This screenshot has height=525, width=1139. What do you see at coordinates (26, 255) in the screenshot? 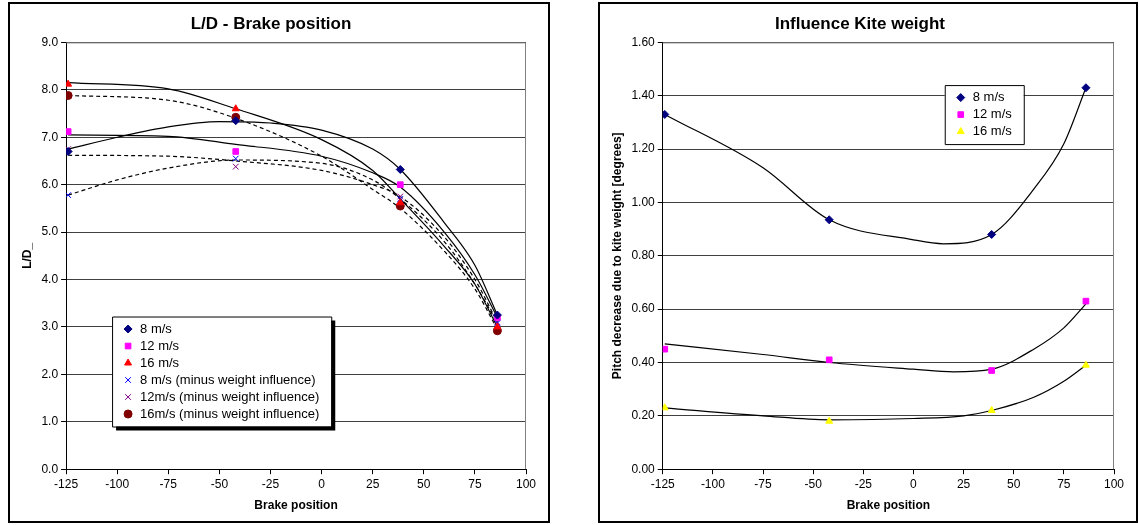
I see `y-axis-title: L/D_` at bounding box center [26, 255].